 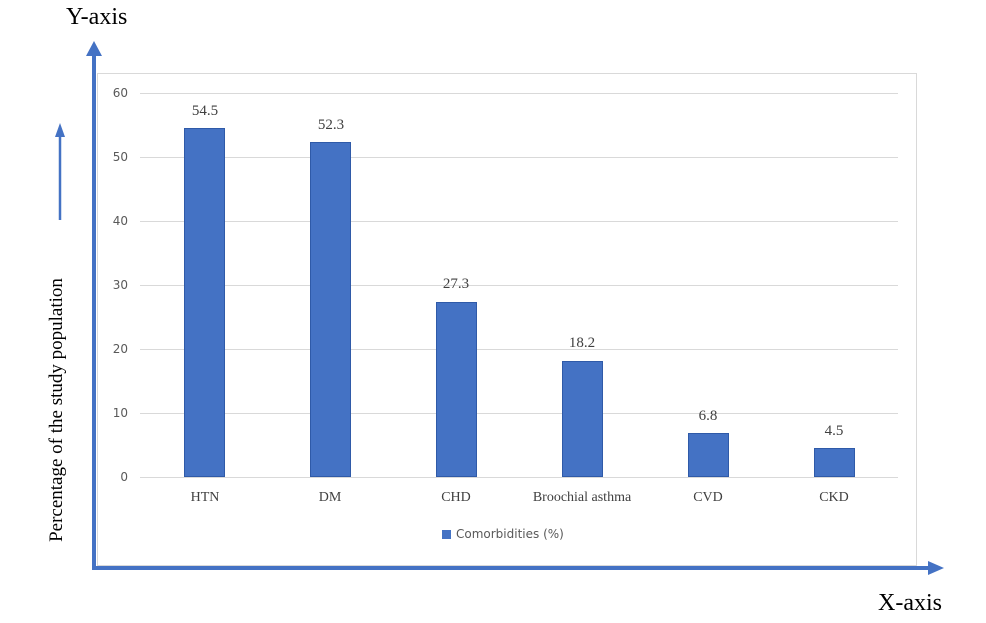 I want to click on data-label: 52.3, so click(x=331, y=125).